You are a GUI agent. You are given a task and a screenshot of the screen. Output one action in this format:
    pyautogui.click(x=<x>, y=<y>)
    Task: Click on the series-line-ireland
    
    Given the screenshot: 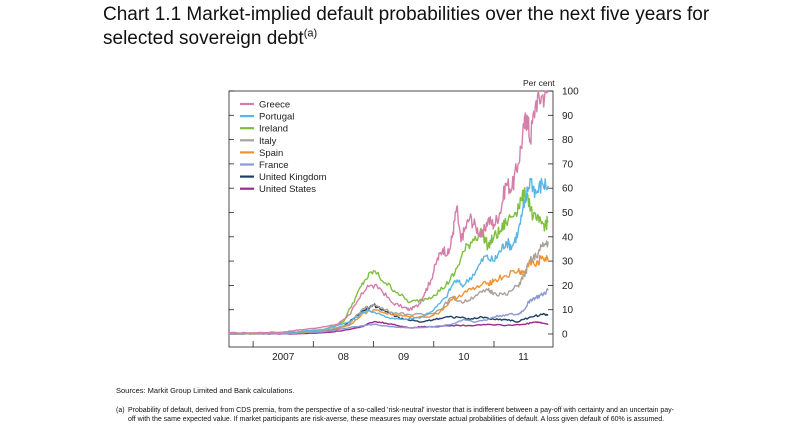 What is the action you would take?
    pyautogui.click(x=388, y=261)
    